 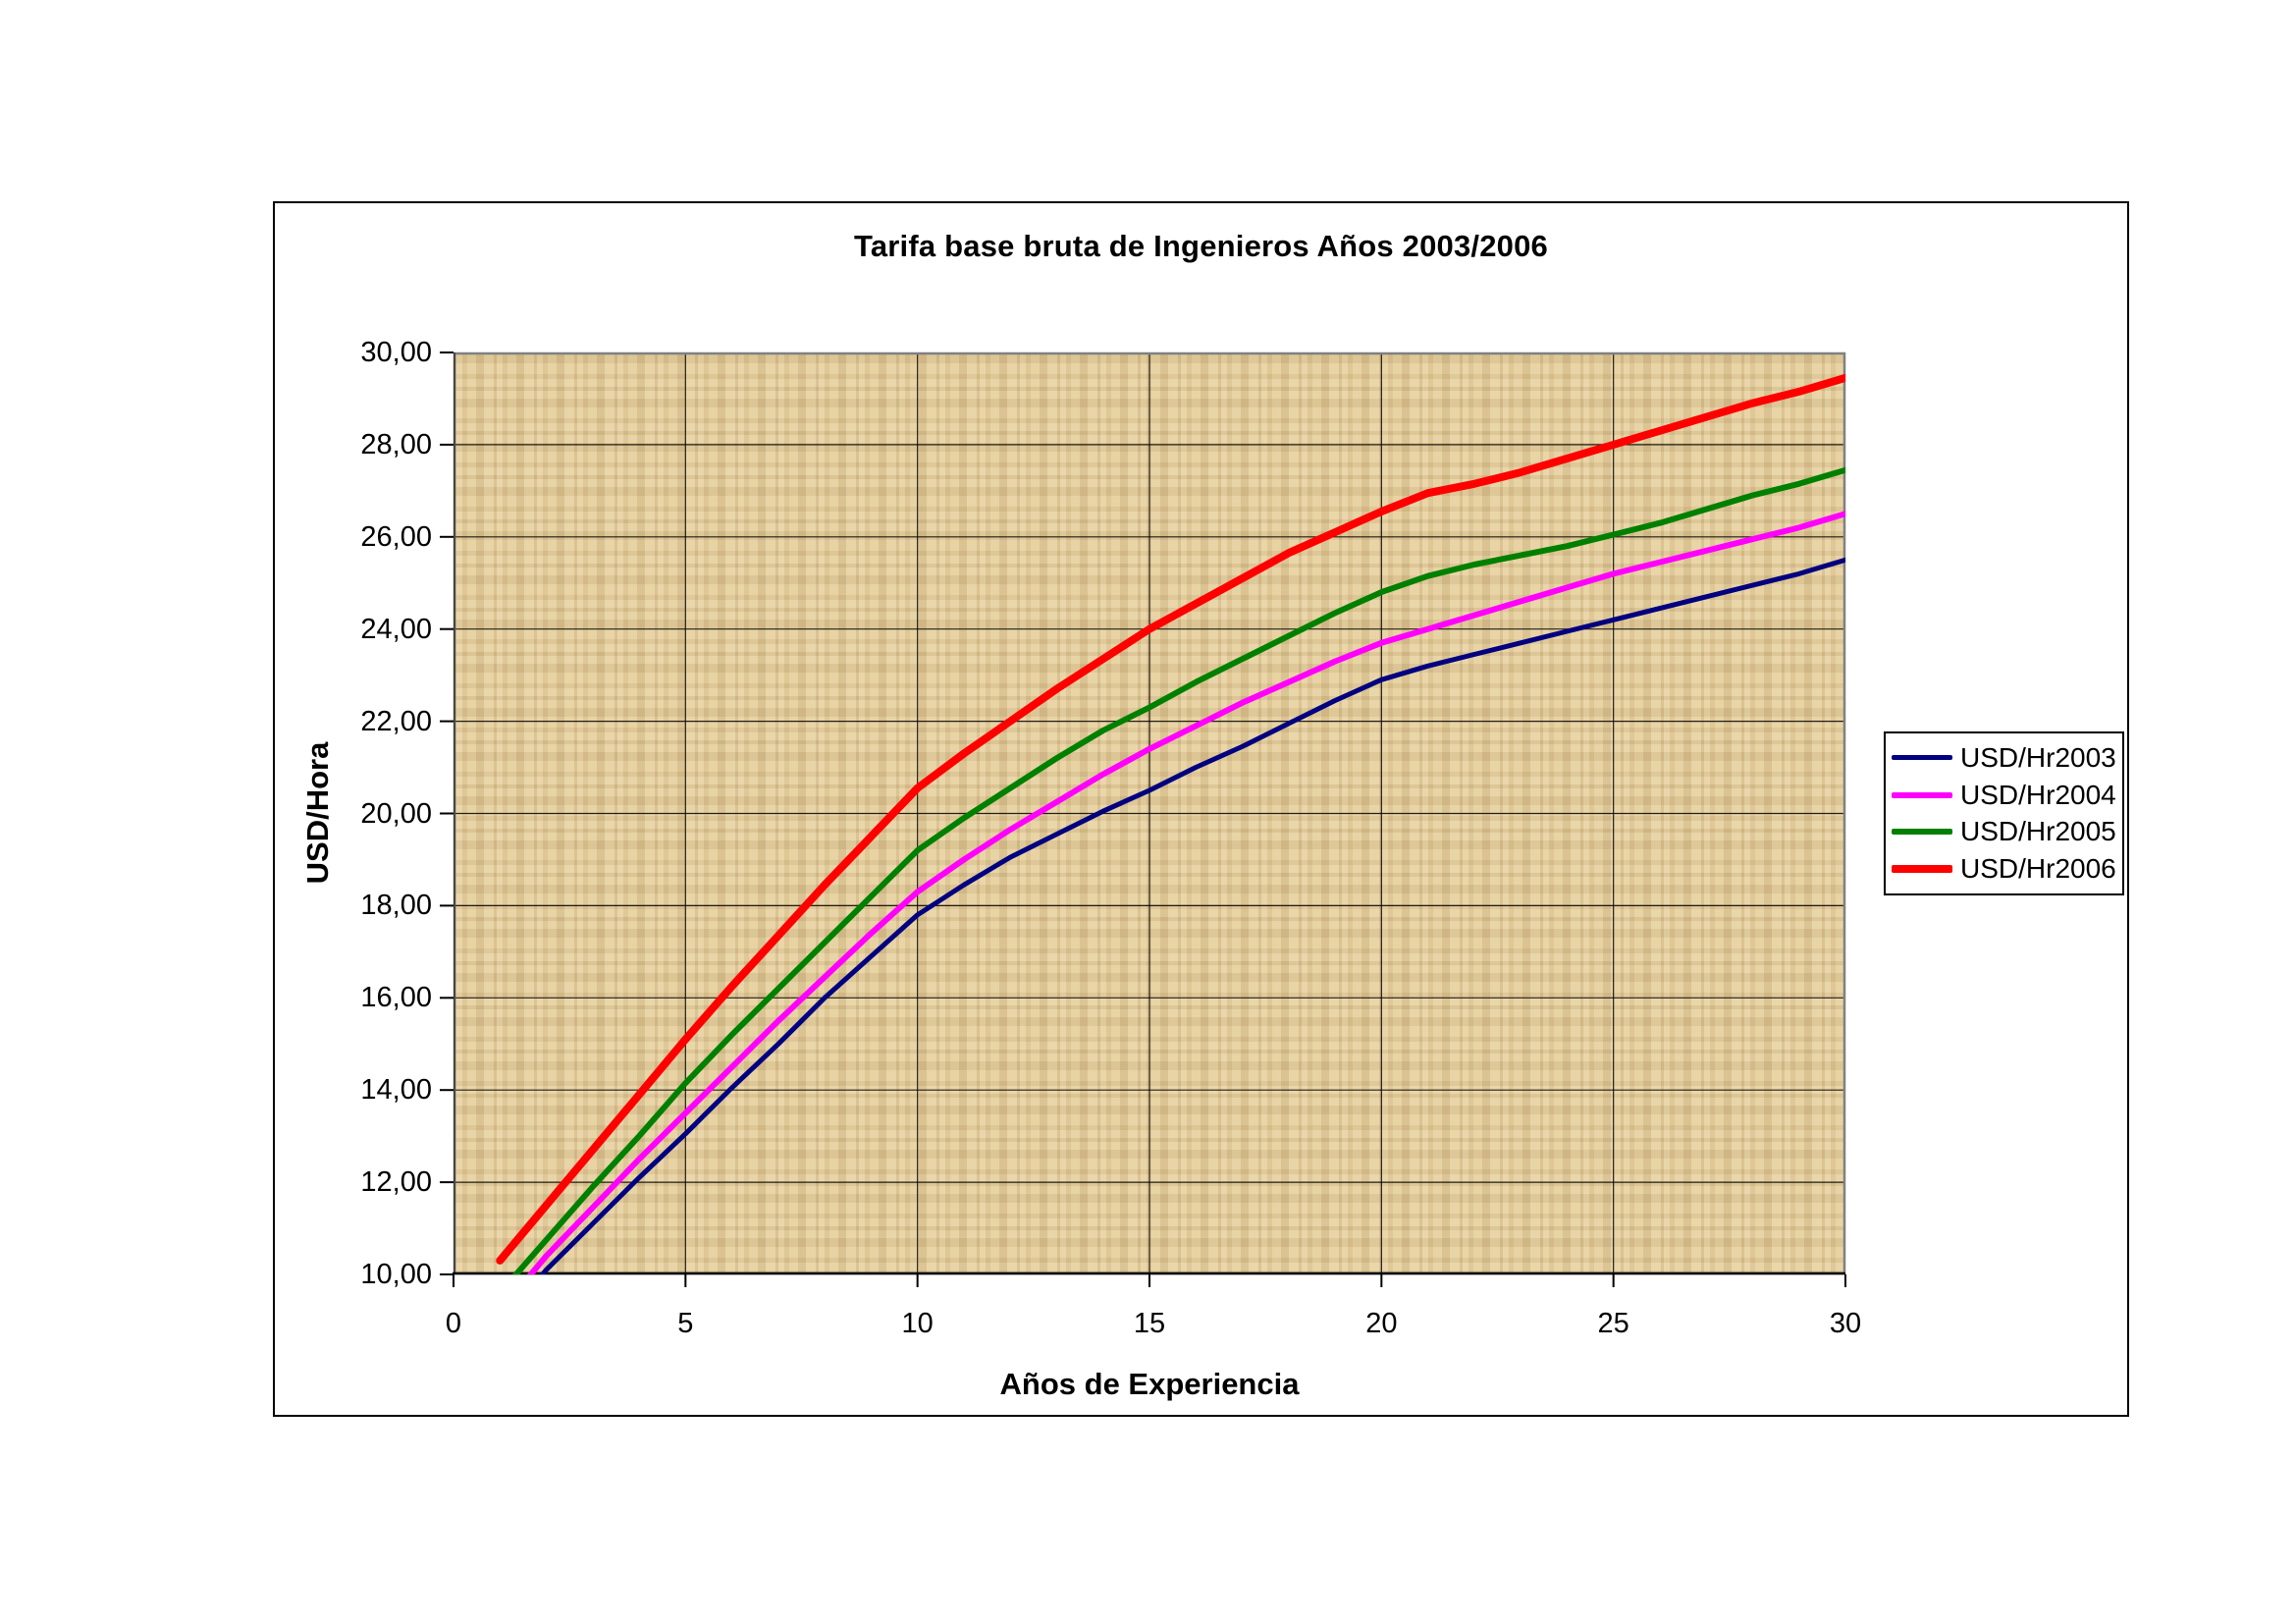 I want to click on y-tick-label: 14,00, so click(x=396, y=1090).